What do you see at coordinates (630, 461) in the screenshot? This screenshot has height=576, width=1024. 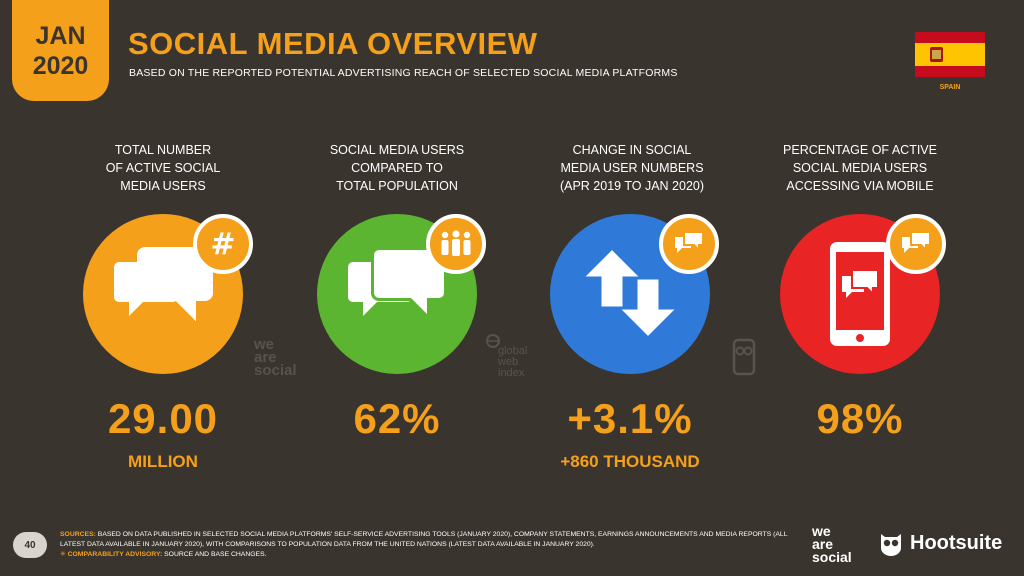 I see `value-change-absolute: +860 THOUSAND` at bounding box center [630, 461].